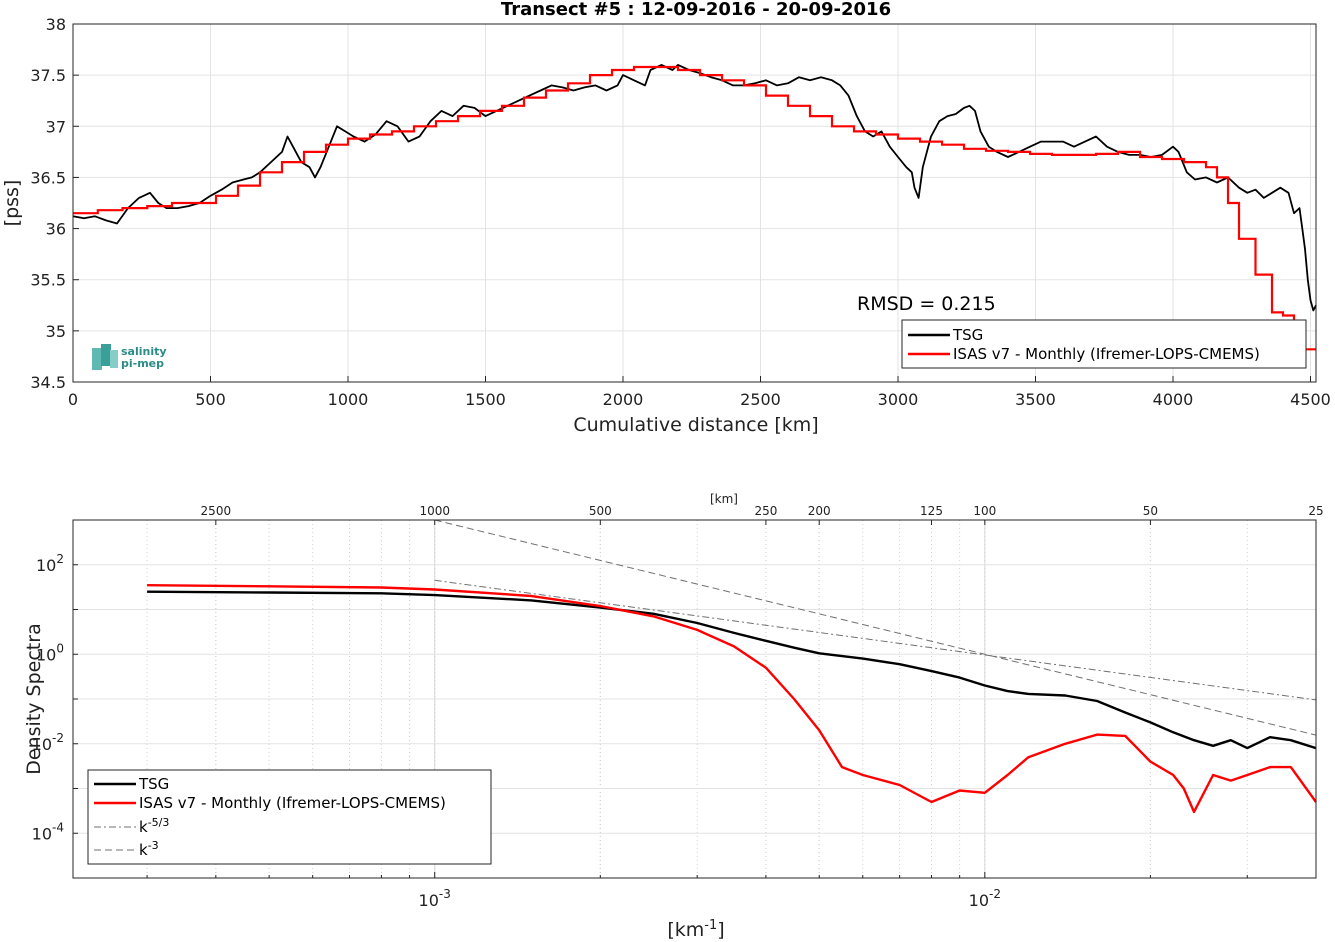 Image resolution: width=1335 pixels, height=942 pixels. Describe the element at coordinates (56, 24) in the screenshot. I see `y-tick-label: 38` at that location.